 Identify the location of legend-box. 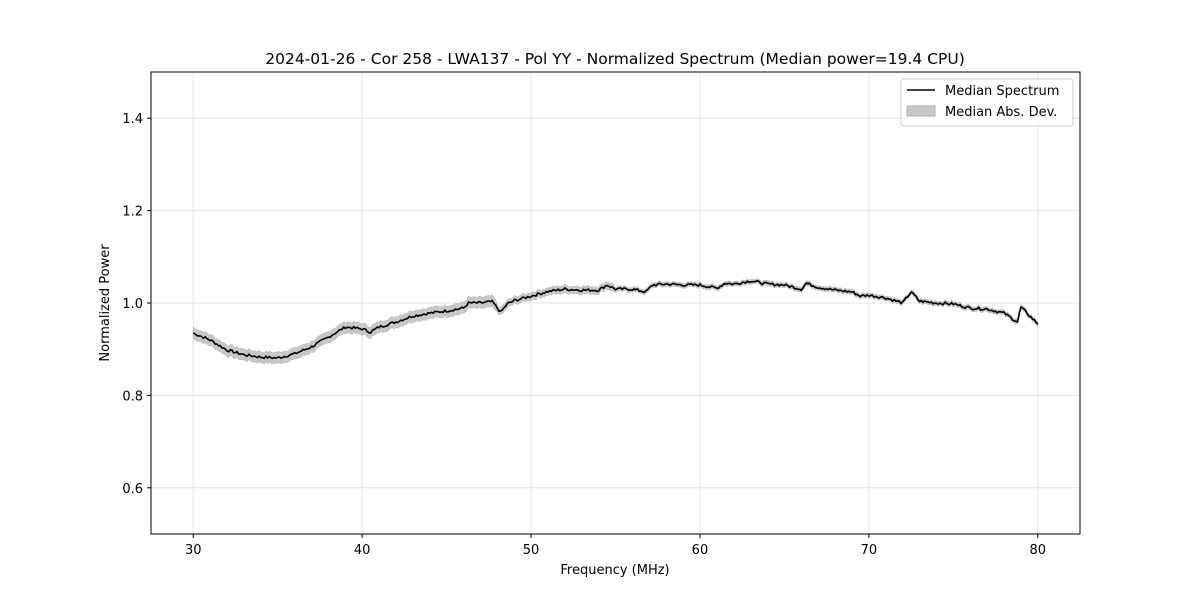
(987, 102).